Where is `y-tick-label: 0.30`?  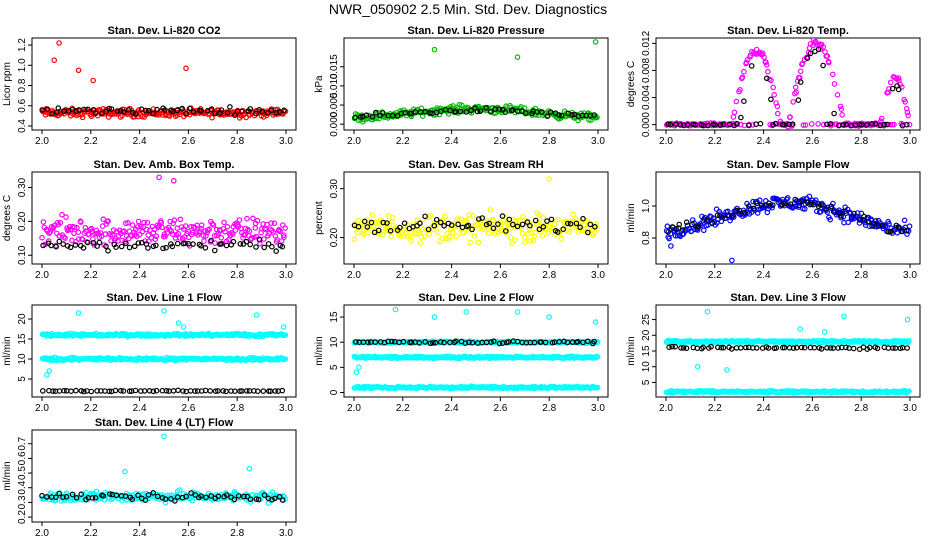
y-tick-label: 0.30 is located at coordinates (22, 187).